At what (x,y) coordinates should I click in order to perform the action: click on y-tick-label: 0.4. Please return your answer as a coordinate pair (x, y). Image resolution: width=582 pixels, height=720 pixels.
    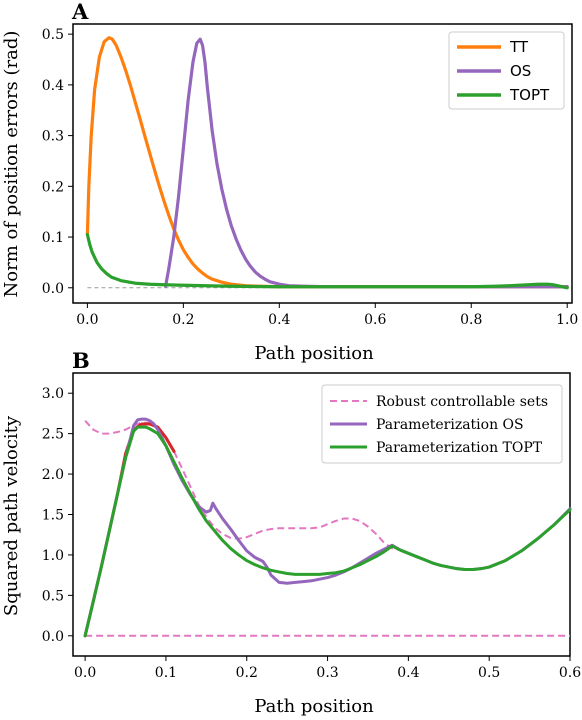
    Looking at the image, I should click on (53, 86).